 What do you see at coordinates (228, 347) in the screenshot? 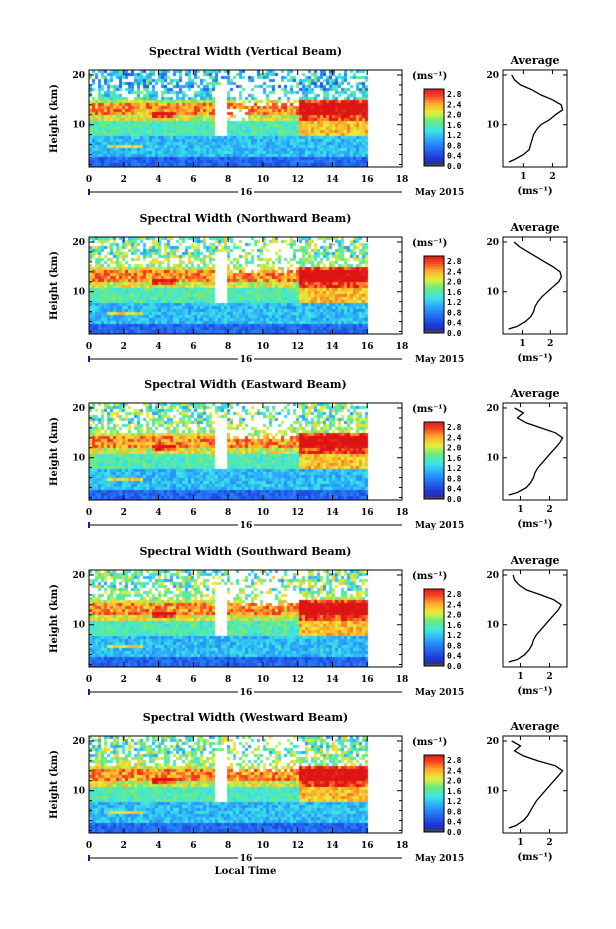
I see `x-tick-label: 8` at bounding box center [228, 347].